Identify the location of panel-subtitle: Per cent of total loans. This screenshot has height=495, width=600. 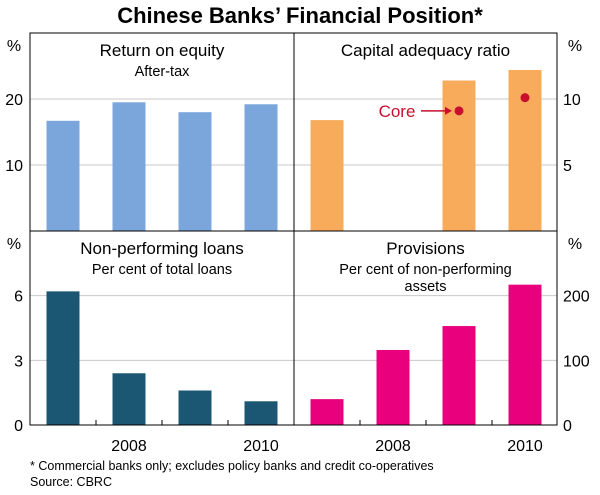
(162, 270).